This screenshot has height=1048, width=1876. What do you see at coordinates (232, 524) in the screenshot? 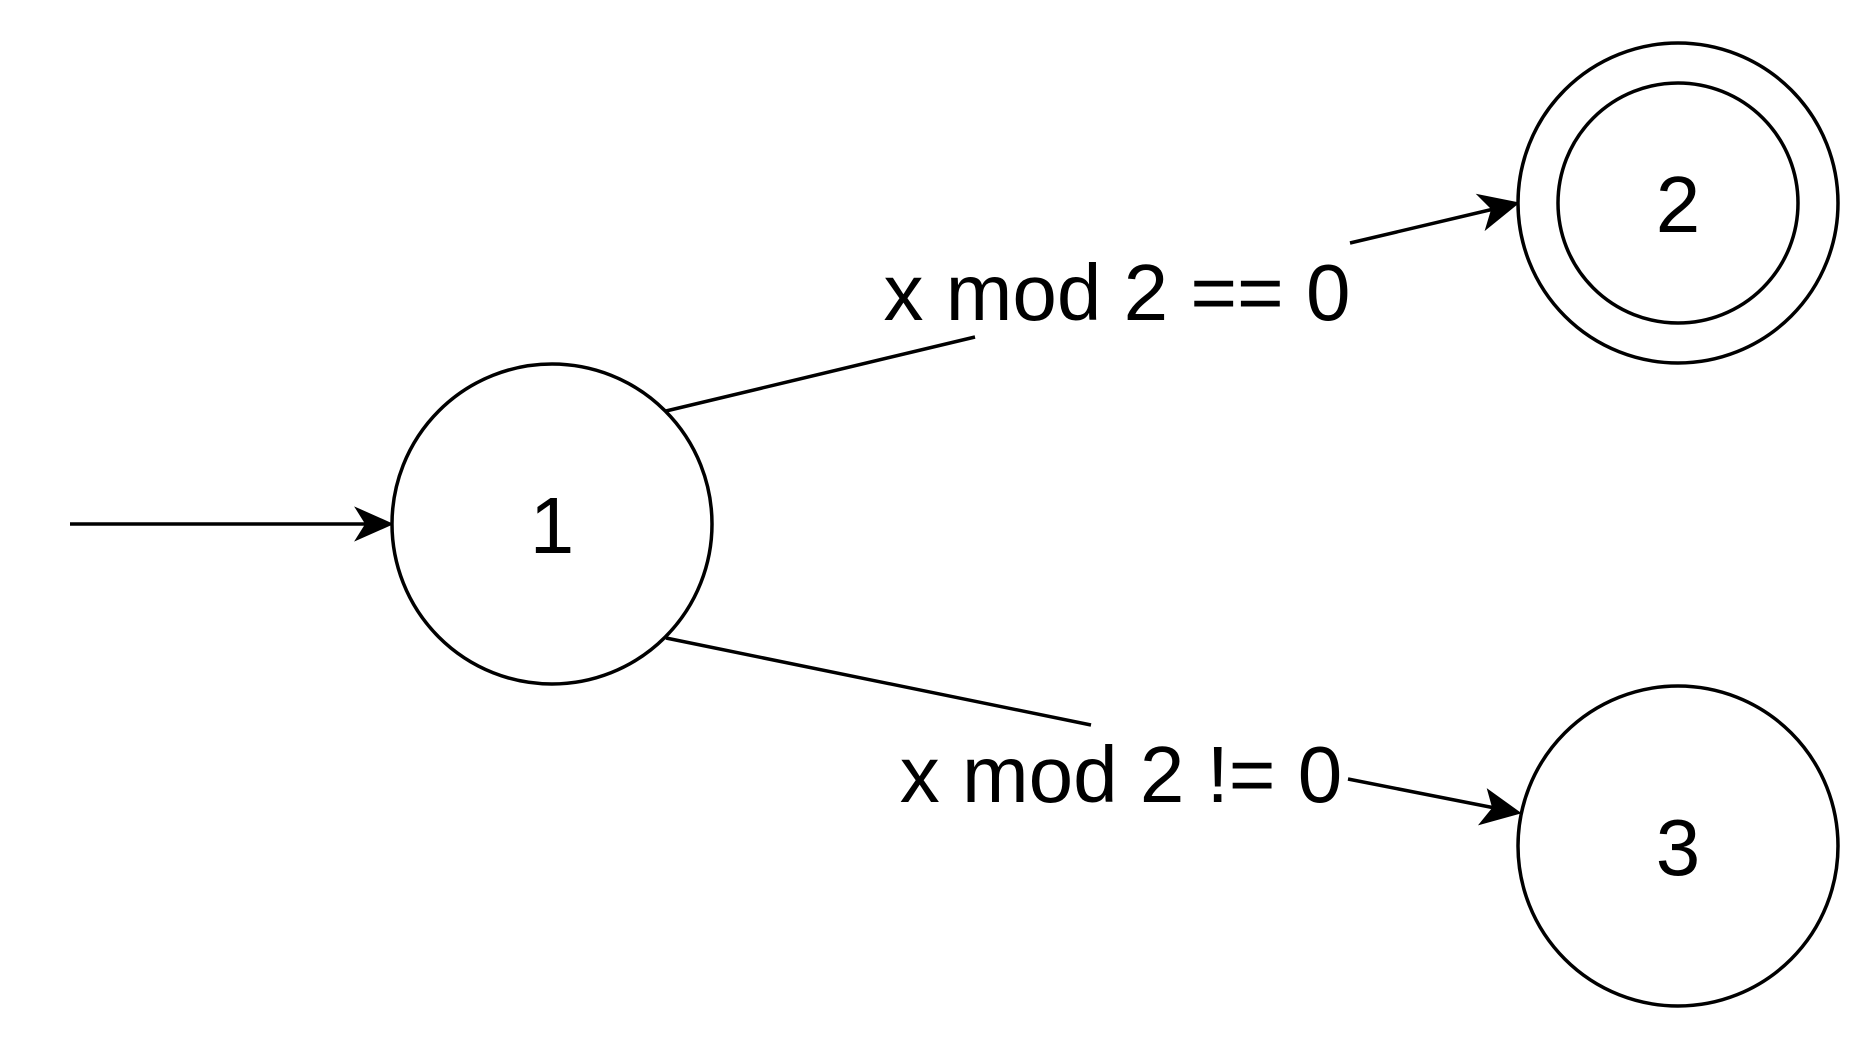
I see `initial-arrow` at bounding box center [232, 524].